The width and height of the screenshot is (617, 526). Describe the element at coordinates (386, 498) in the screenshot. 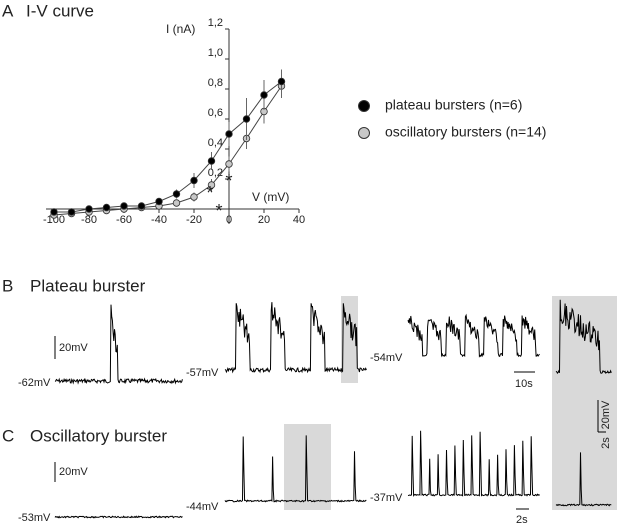

I see `potential-label: -37mV` at that location.